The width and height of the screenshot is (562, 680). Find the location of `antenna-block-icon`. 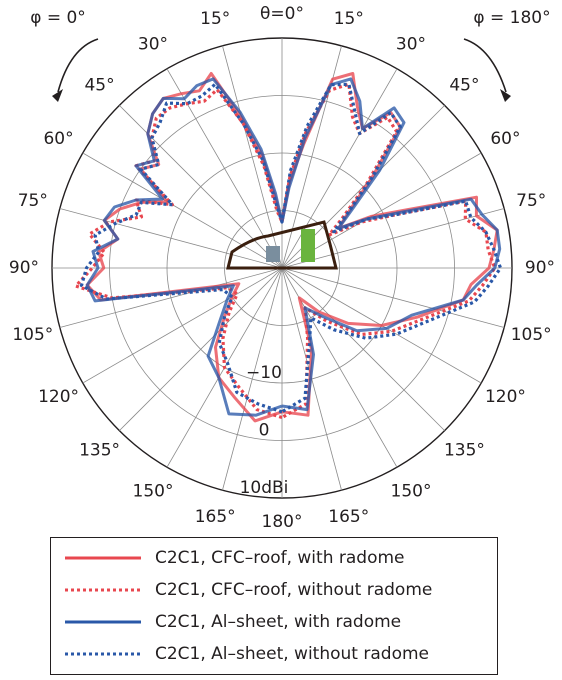

antenna-block-icon is located at coordinates (273, 254).